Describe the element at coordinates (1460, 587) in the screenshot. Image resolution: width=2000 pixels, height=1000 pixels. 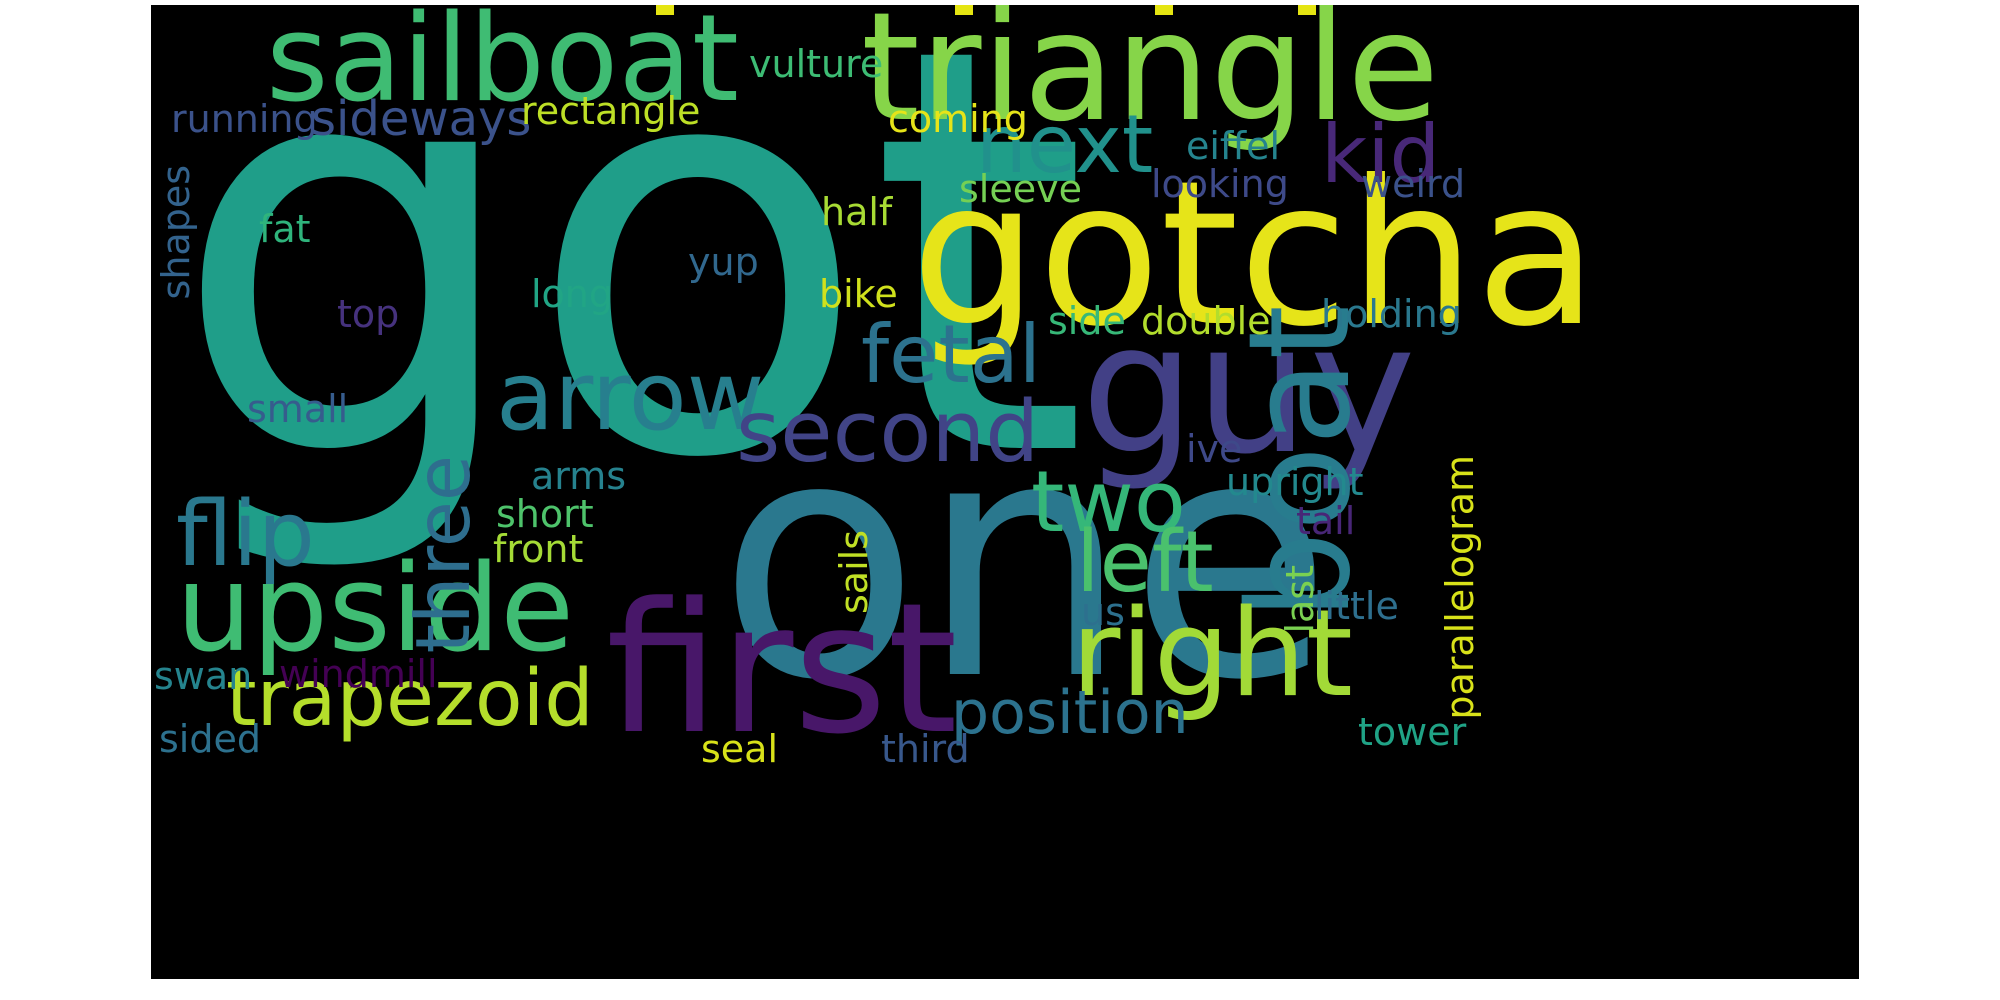
I see `word-parallelogram: parallelogram` at that location.